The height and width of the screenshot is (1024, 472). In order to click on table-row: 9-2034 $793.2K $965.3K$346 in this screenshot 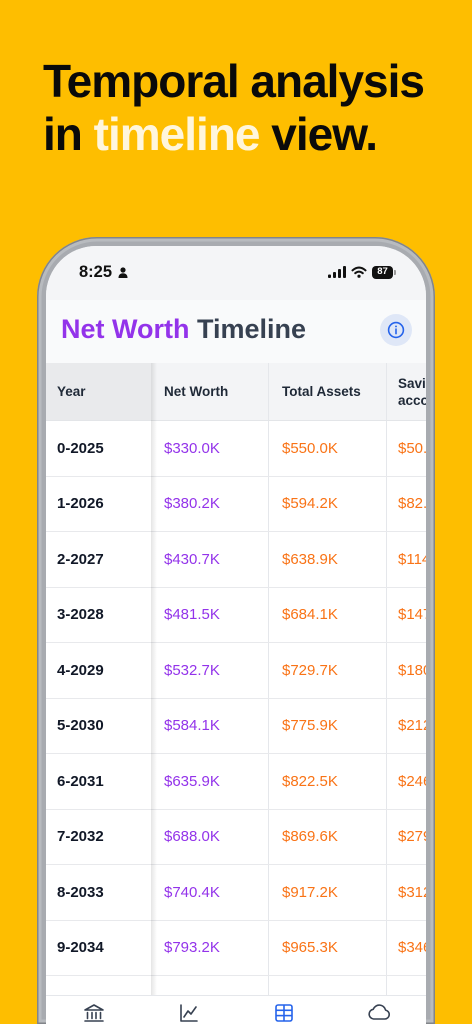, I will do `click(236, 948)`.